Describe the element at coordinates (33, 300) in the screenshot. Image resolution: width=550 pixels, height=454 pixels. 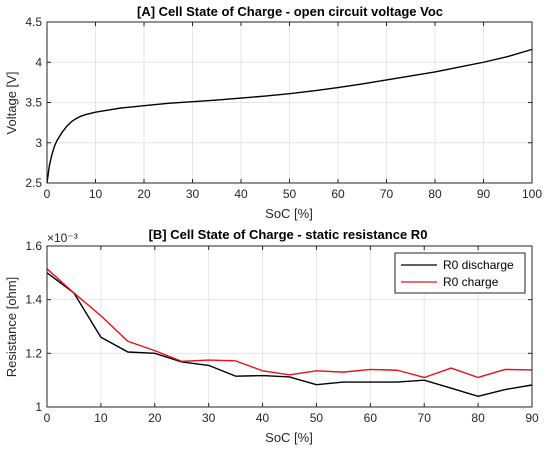
I see `y-tick-label: 1.4` at that location.